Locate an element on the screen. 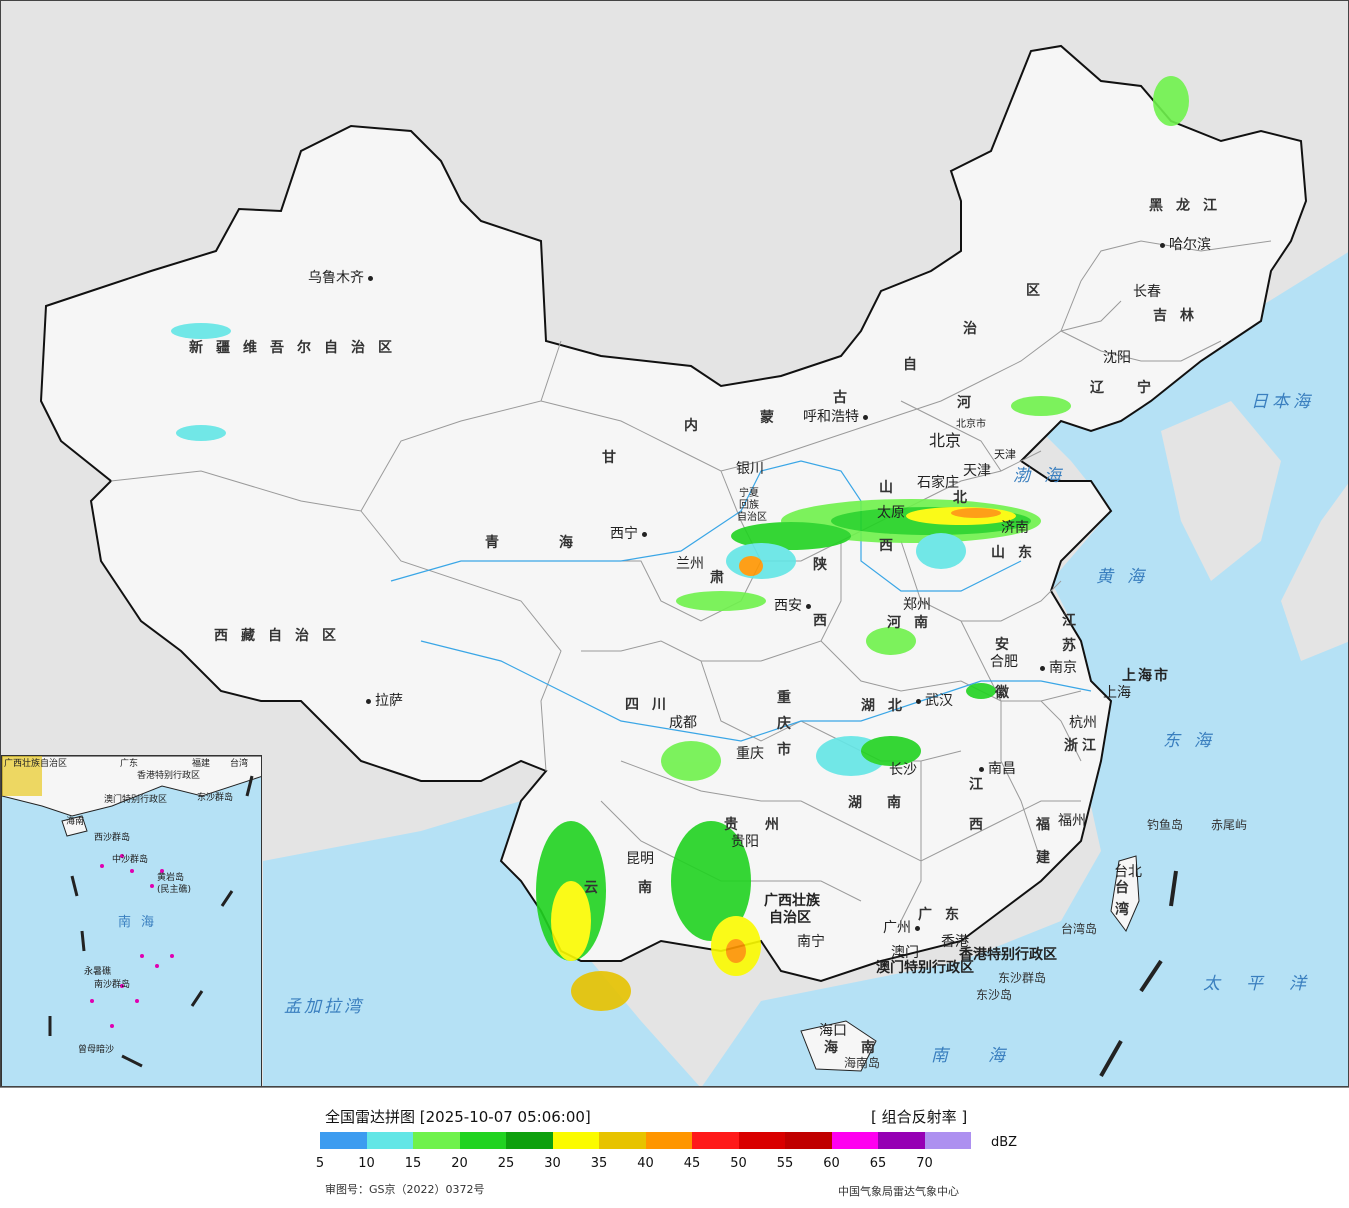 This screenshot has height=1208, width=1349. city-chengdu: 成都 is located at coordinates (683, 723).